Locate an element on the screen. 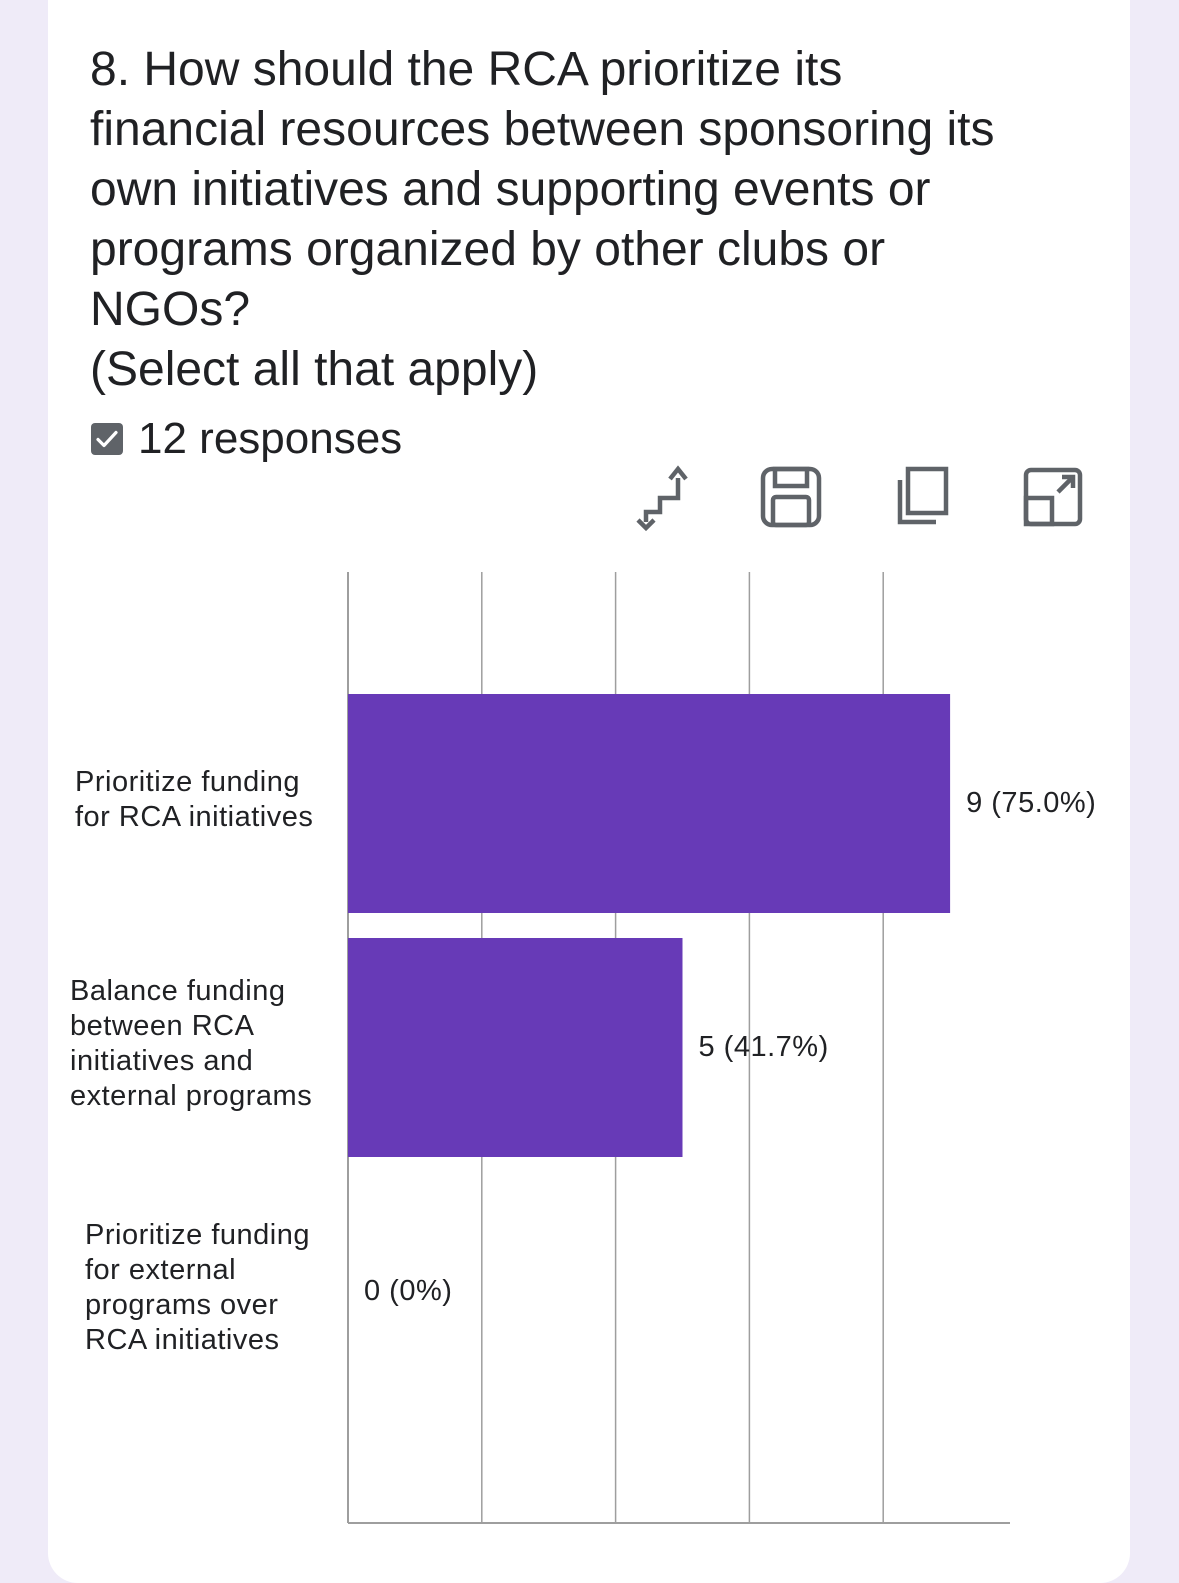  category-label-line: RCA initiatives is located at coordinates (182, 1339).